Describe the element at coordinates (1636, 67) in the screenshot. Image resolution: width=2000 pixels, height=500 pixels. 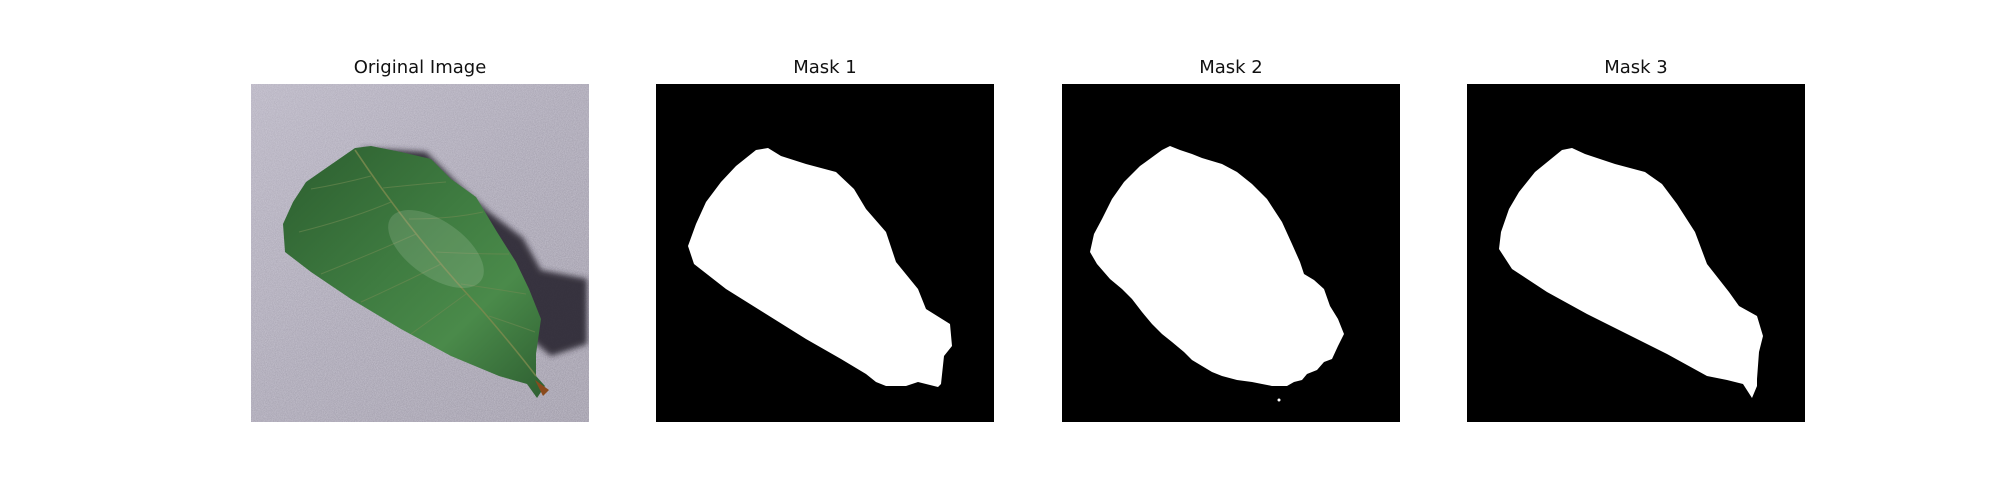
I see `panel-title-mask-3: Mask 3` at that location.